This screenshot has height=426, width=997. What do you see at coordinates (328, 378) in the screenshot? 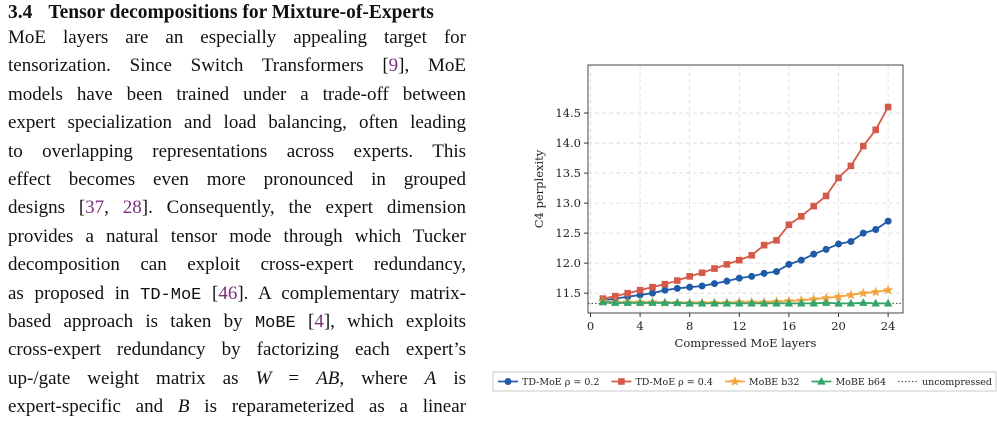
I see `math: AB` at bounding box center [328, 378].